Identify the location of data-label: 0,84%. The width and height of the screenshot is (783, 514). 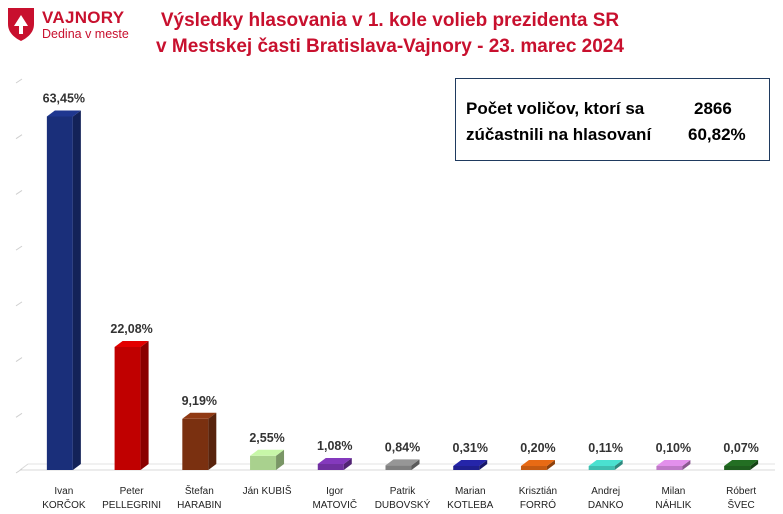
(402, 447).